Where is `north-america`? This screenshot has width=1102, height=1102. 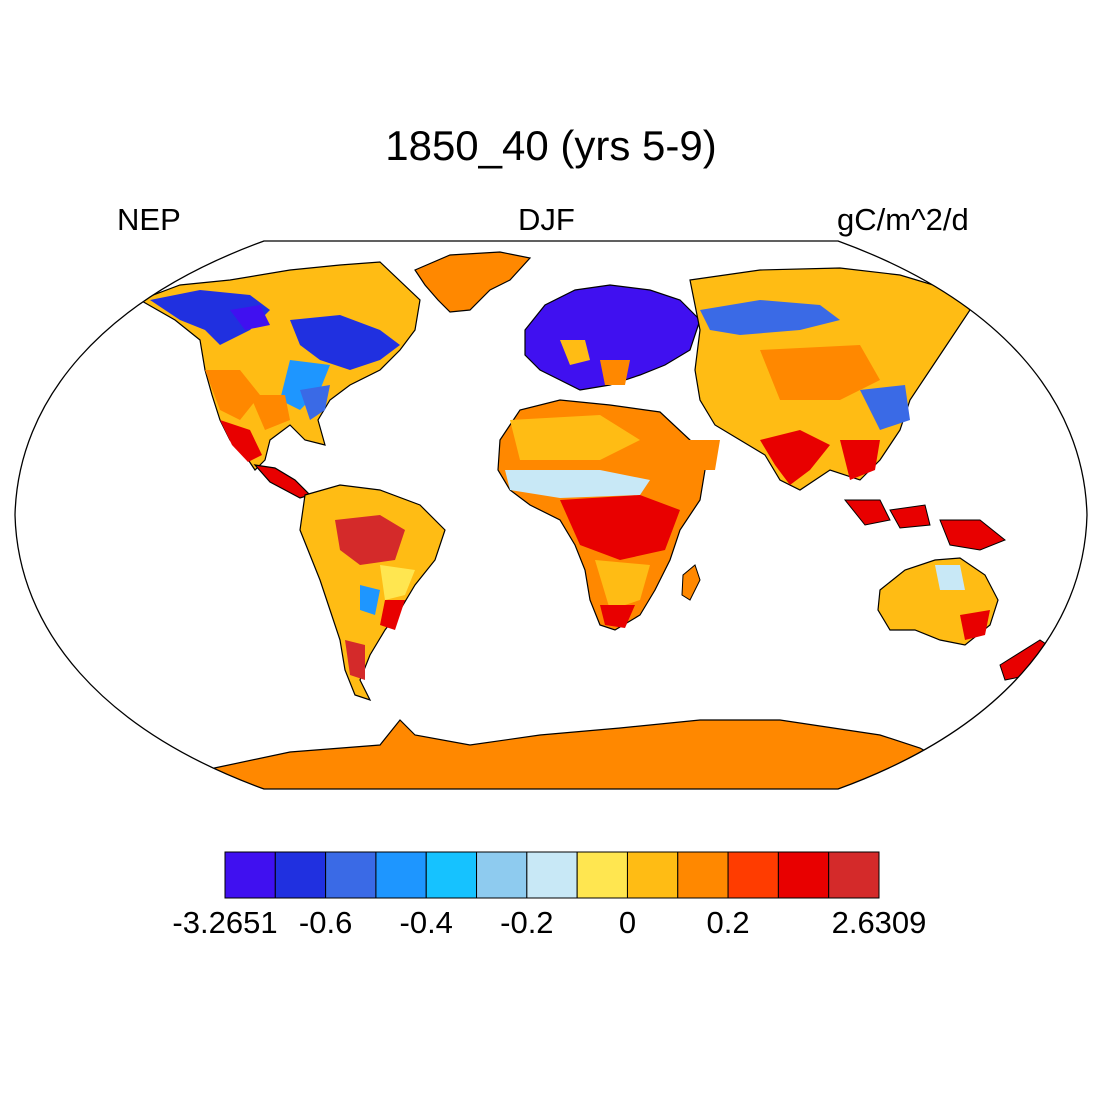 north-america is located at coordinates (279, 366).